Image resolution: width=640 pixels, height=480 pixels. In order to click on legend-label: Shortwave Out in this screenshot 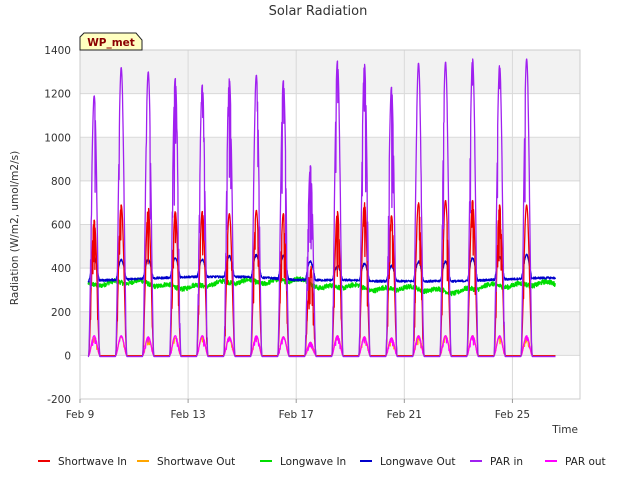, I will do `click(196, 462)`.